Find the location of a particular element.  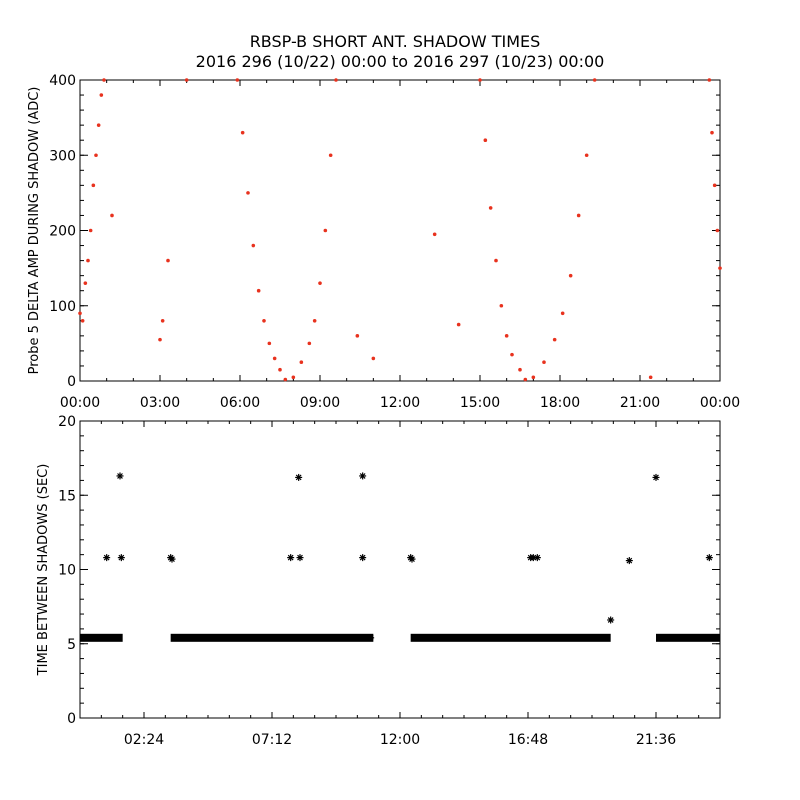

x-tick-label: 15:00 is located at coordinates (480, 403).